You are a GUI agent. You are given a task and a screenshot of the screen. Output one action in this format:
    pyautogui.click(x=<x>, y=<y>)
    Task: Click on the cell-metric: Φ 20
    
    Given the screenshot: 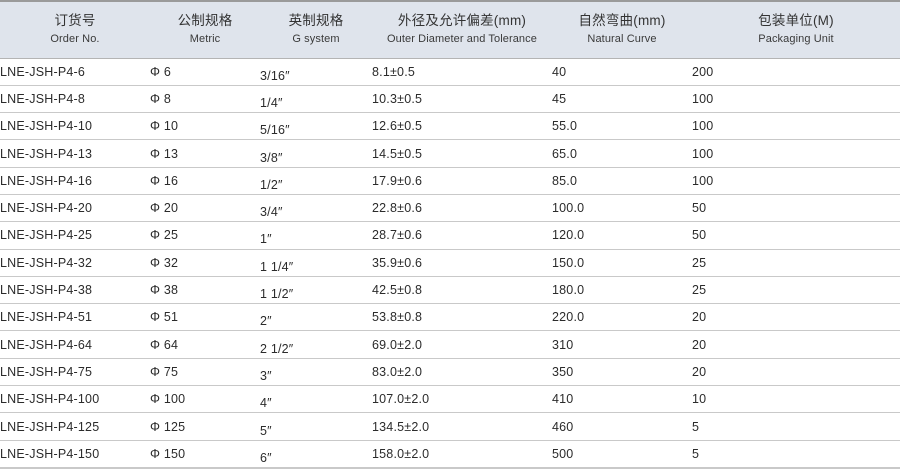 What is the action you would take?
    pyautogui.click(x=205, y=208)
    